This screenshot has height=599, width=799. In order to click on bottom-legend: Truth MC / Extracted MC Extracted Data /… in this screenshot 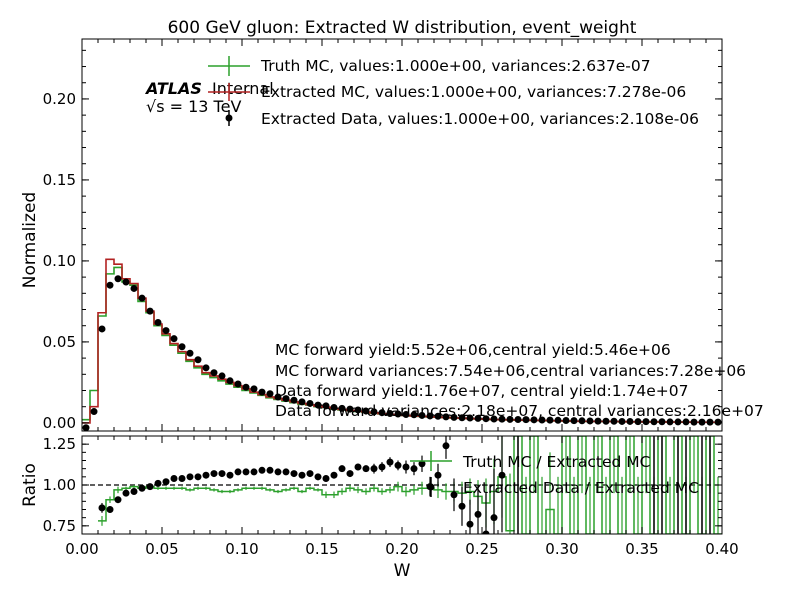, I will do `click(554, 474)`.